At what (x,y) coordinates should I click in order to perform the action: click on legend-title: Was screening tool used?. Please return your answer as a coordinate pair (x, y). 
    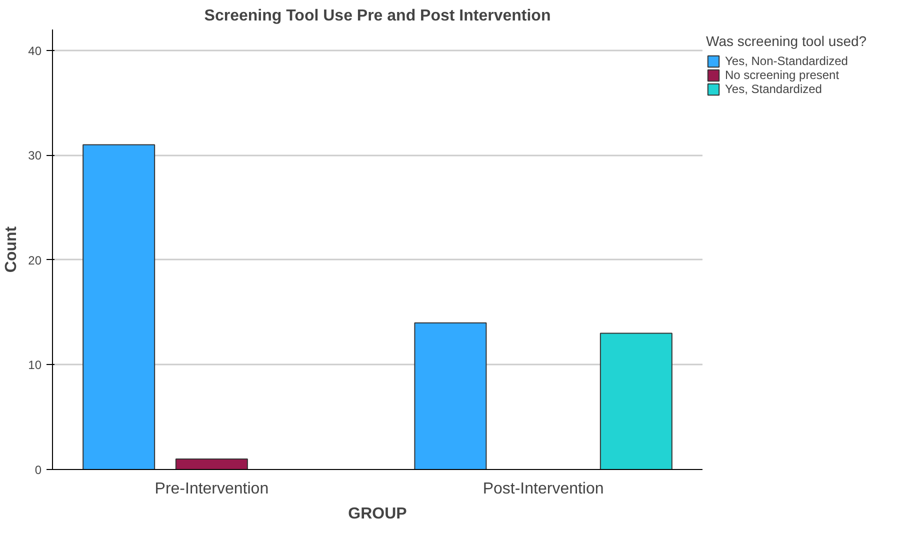
    Looking at the image, I should click on (786, 41).